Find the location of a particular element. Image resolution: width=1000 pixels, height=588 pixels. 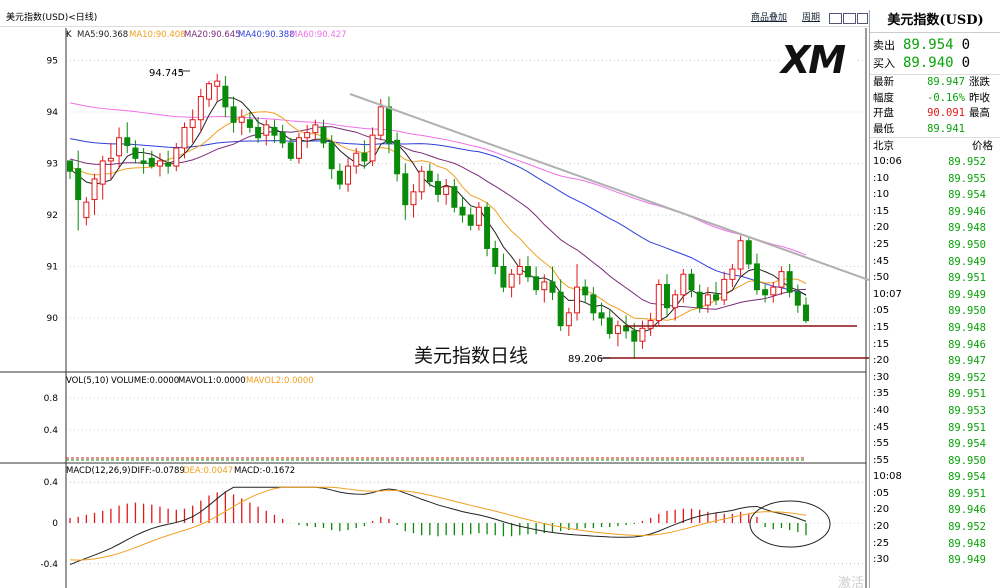

legend-vol: VOL(5,10) is located at coordinates (87, 381).